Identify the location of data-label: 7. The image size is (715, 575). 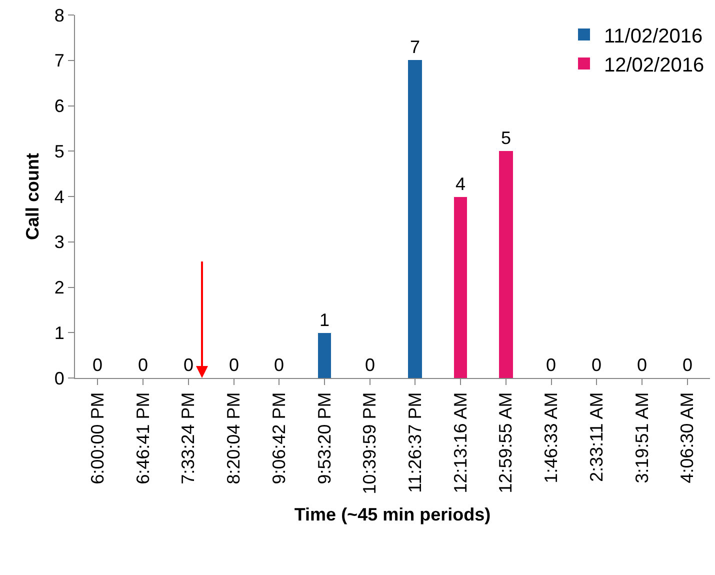
(415, 47).